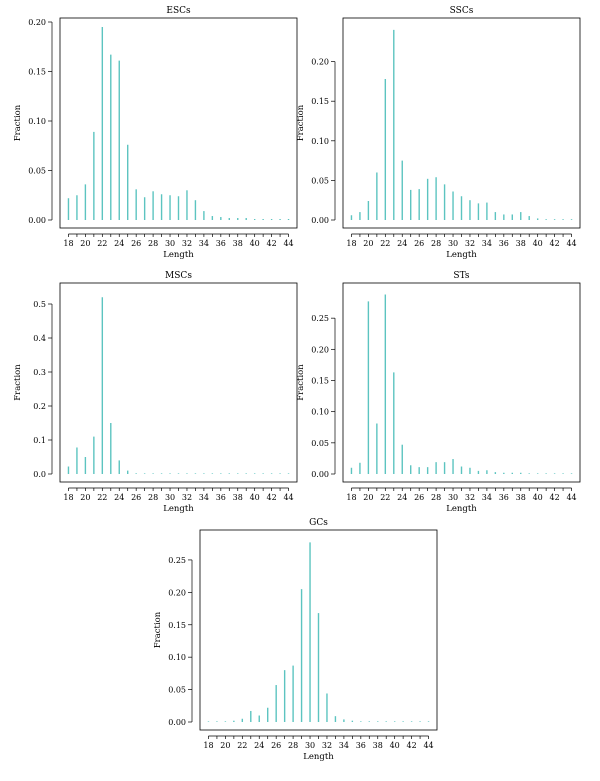 This screenshot has width=600, height=781. I want to click on chart-title: SSCs, so click(462, 11).